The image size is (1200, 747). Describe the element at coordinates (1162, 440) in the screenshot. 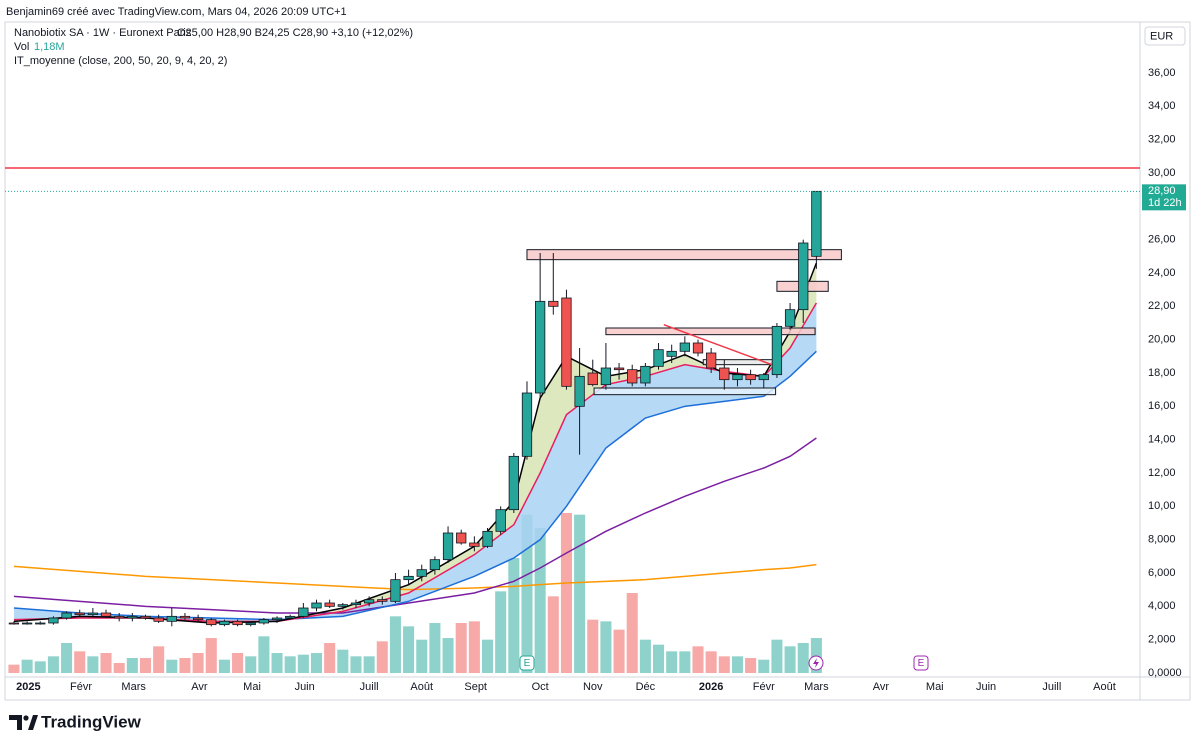

I see `y-tick-label: 14,00` at that location.